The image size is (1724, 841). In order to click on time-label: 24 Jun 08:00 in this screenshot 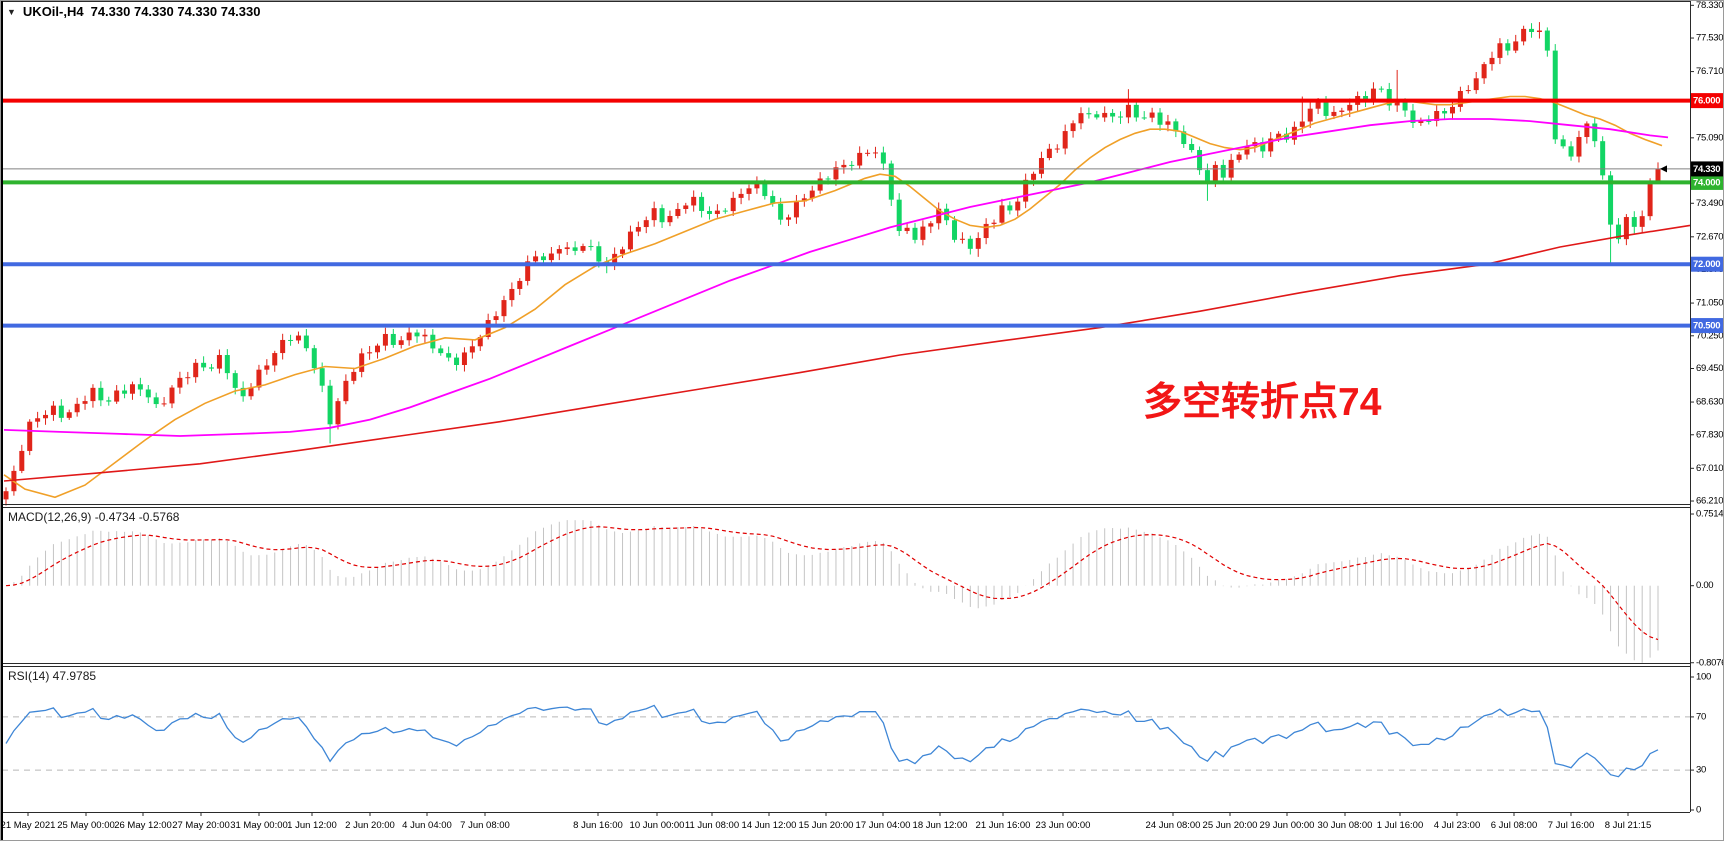, I will do `click(1173, 825)`.